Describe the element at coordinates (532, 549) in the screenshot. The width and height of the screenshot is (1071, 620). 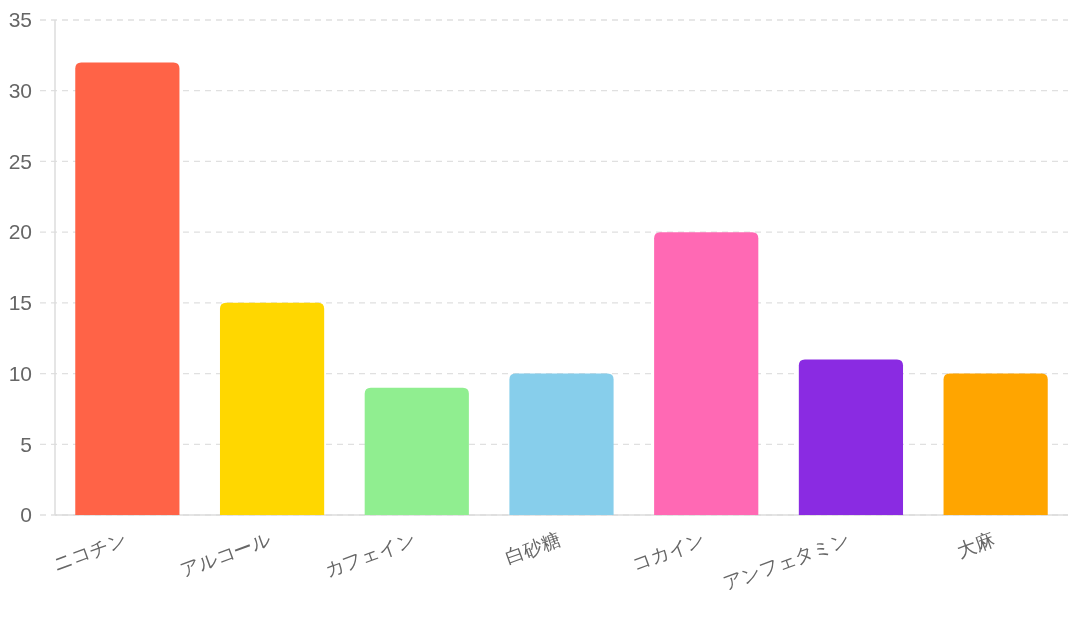
I see `x-tick-label: 白砂糖` at that location.